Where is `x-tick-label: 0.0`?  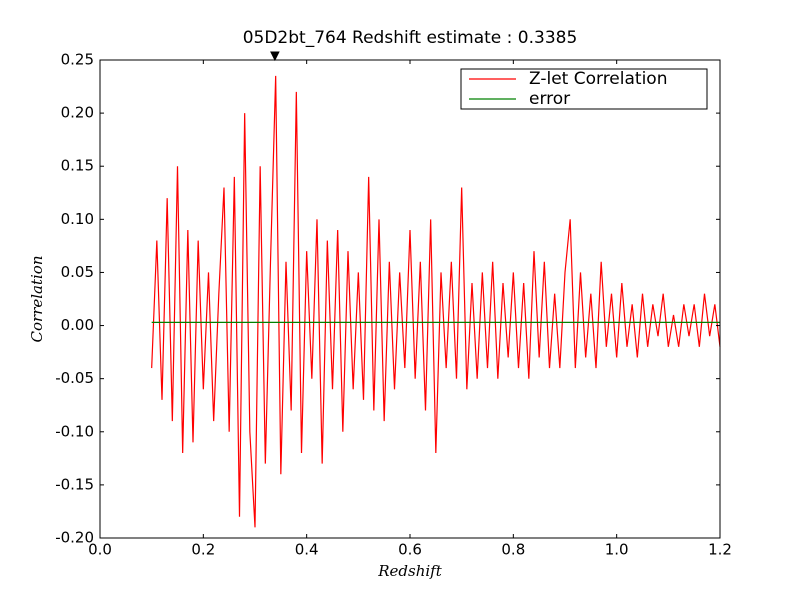
x-tick-label: 0.0 is located at coordinates (100, 550).